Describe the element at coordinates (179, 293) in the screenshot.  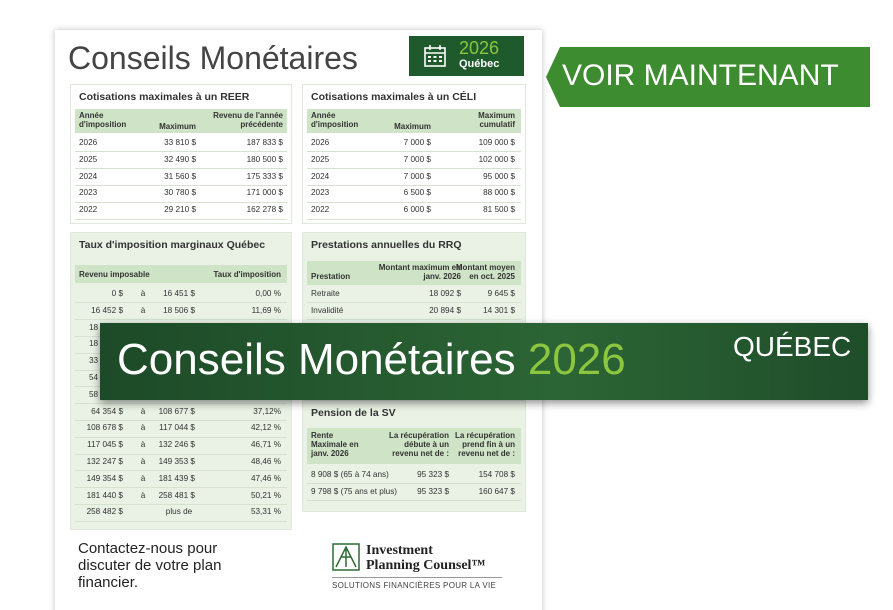
I see `cell: 16 451 $` at that location.